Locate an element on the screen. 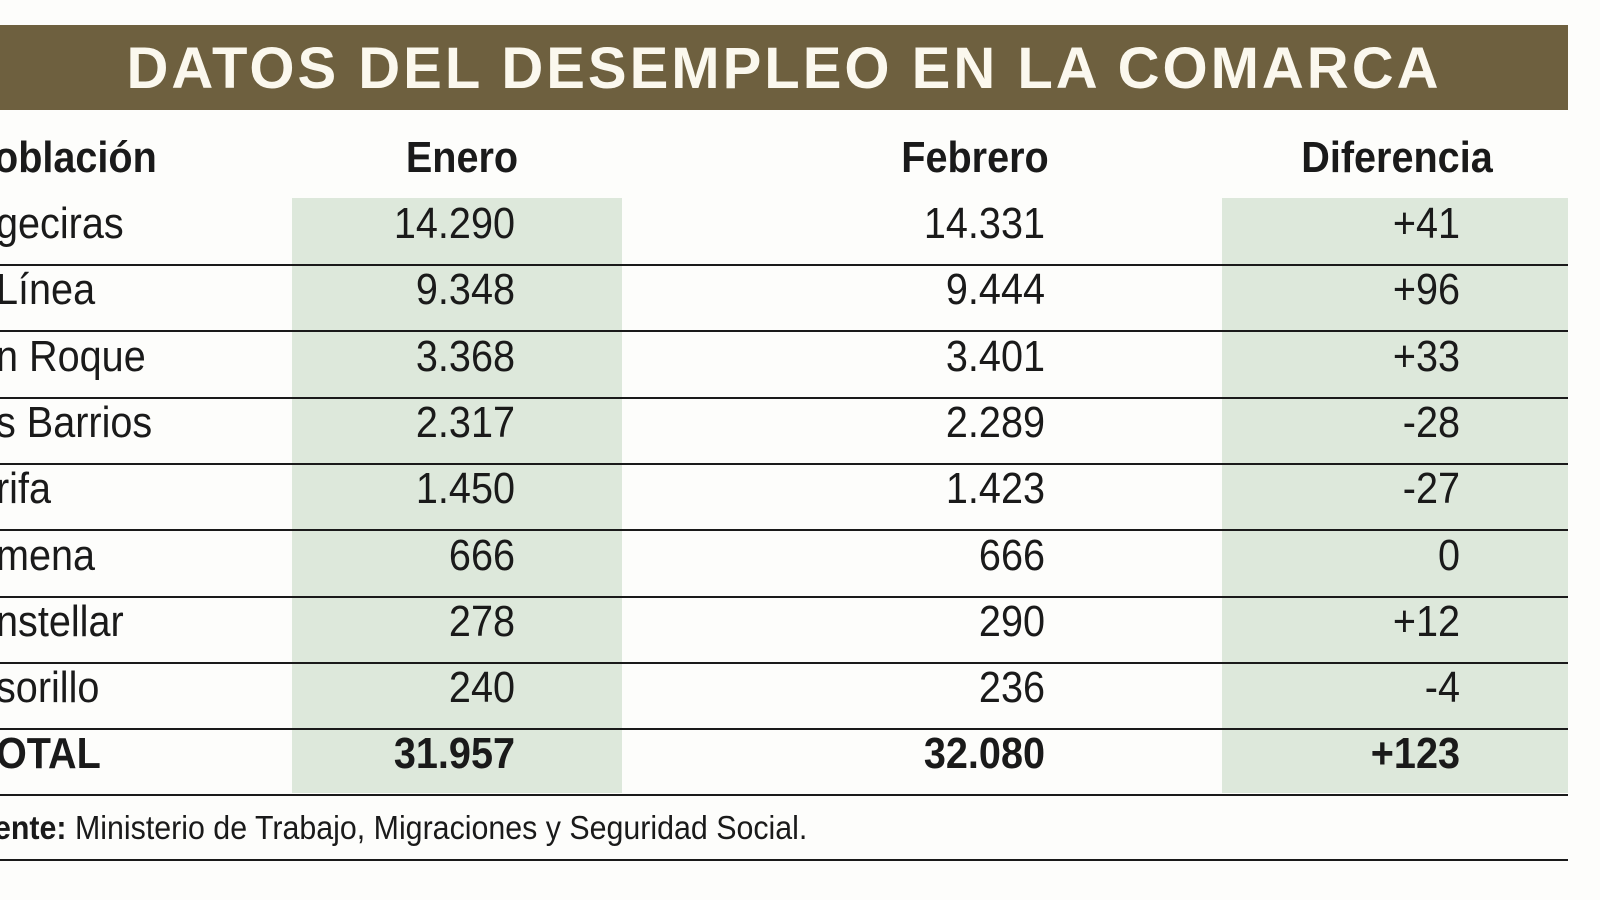 This screenshot has width=1600, height=900. diferencia-value: +123 is located at coordinates (1415, 754).